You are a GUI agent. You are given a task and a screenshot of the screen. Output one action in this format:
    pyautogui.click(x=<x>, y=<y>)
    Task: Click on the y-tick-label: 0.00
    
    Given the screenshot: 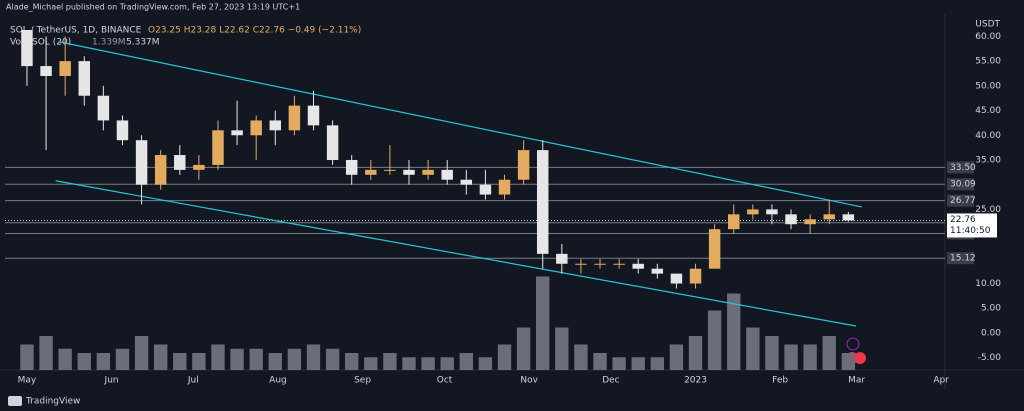 What is the action you would take?
    pyautogui.click(x=991, y=333)
    